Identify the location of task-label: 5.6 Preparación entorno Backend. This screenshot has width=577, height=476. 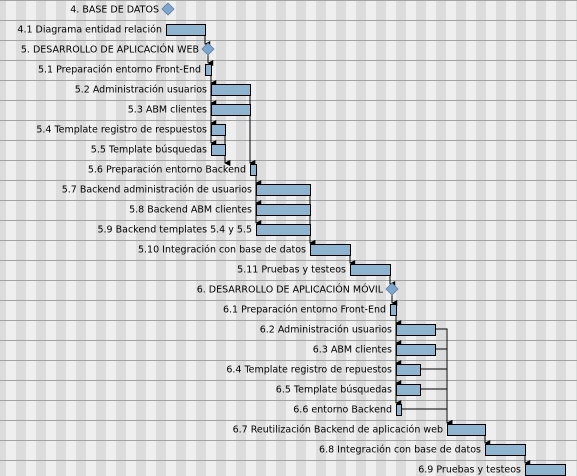
(167, 170).